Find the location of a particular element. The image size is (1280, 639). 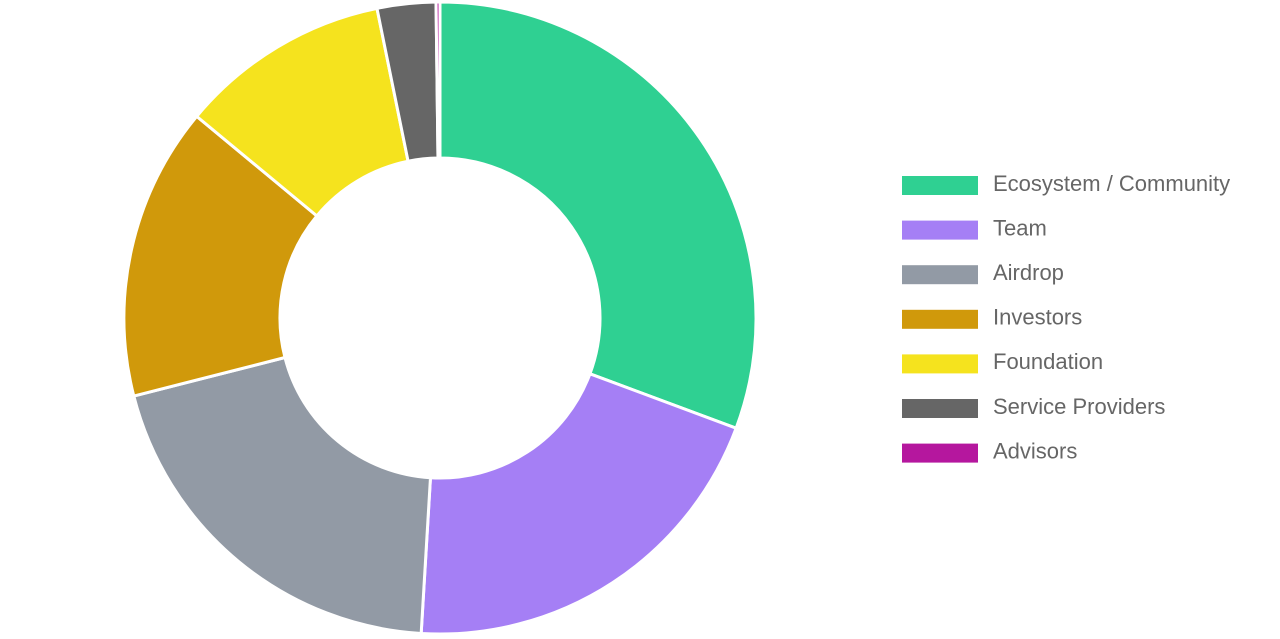

legend-label: Investors is located at coordinates (1037, 317).